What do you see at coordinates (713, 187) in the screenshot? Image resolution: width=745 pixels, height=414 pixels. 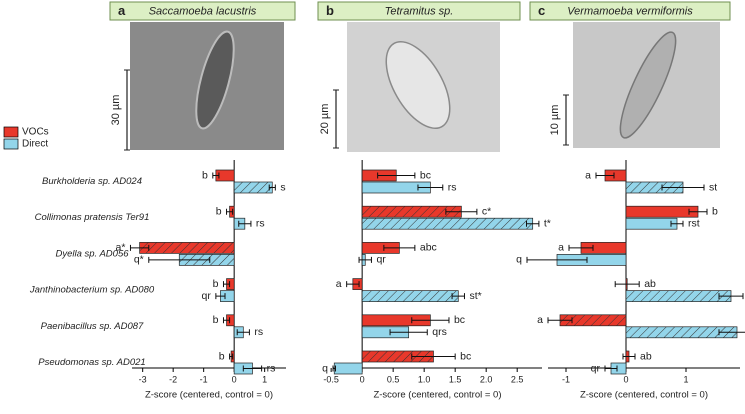 I see `significance-label: st` at bounding box center [713, 187].